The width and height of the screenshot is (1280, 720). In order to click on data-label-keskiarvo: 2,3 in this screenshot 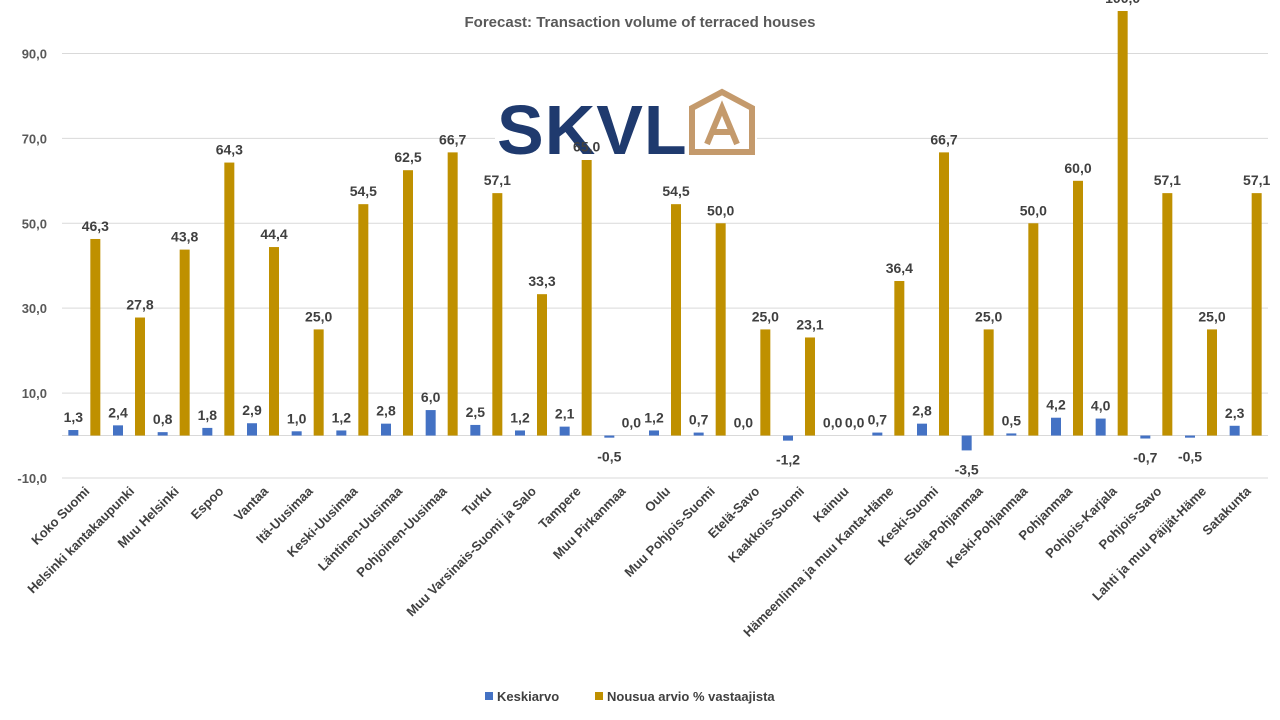, I will do `click(1235, 413)`.